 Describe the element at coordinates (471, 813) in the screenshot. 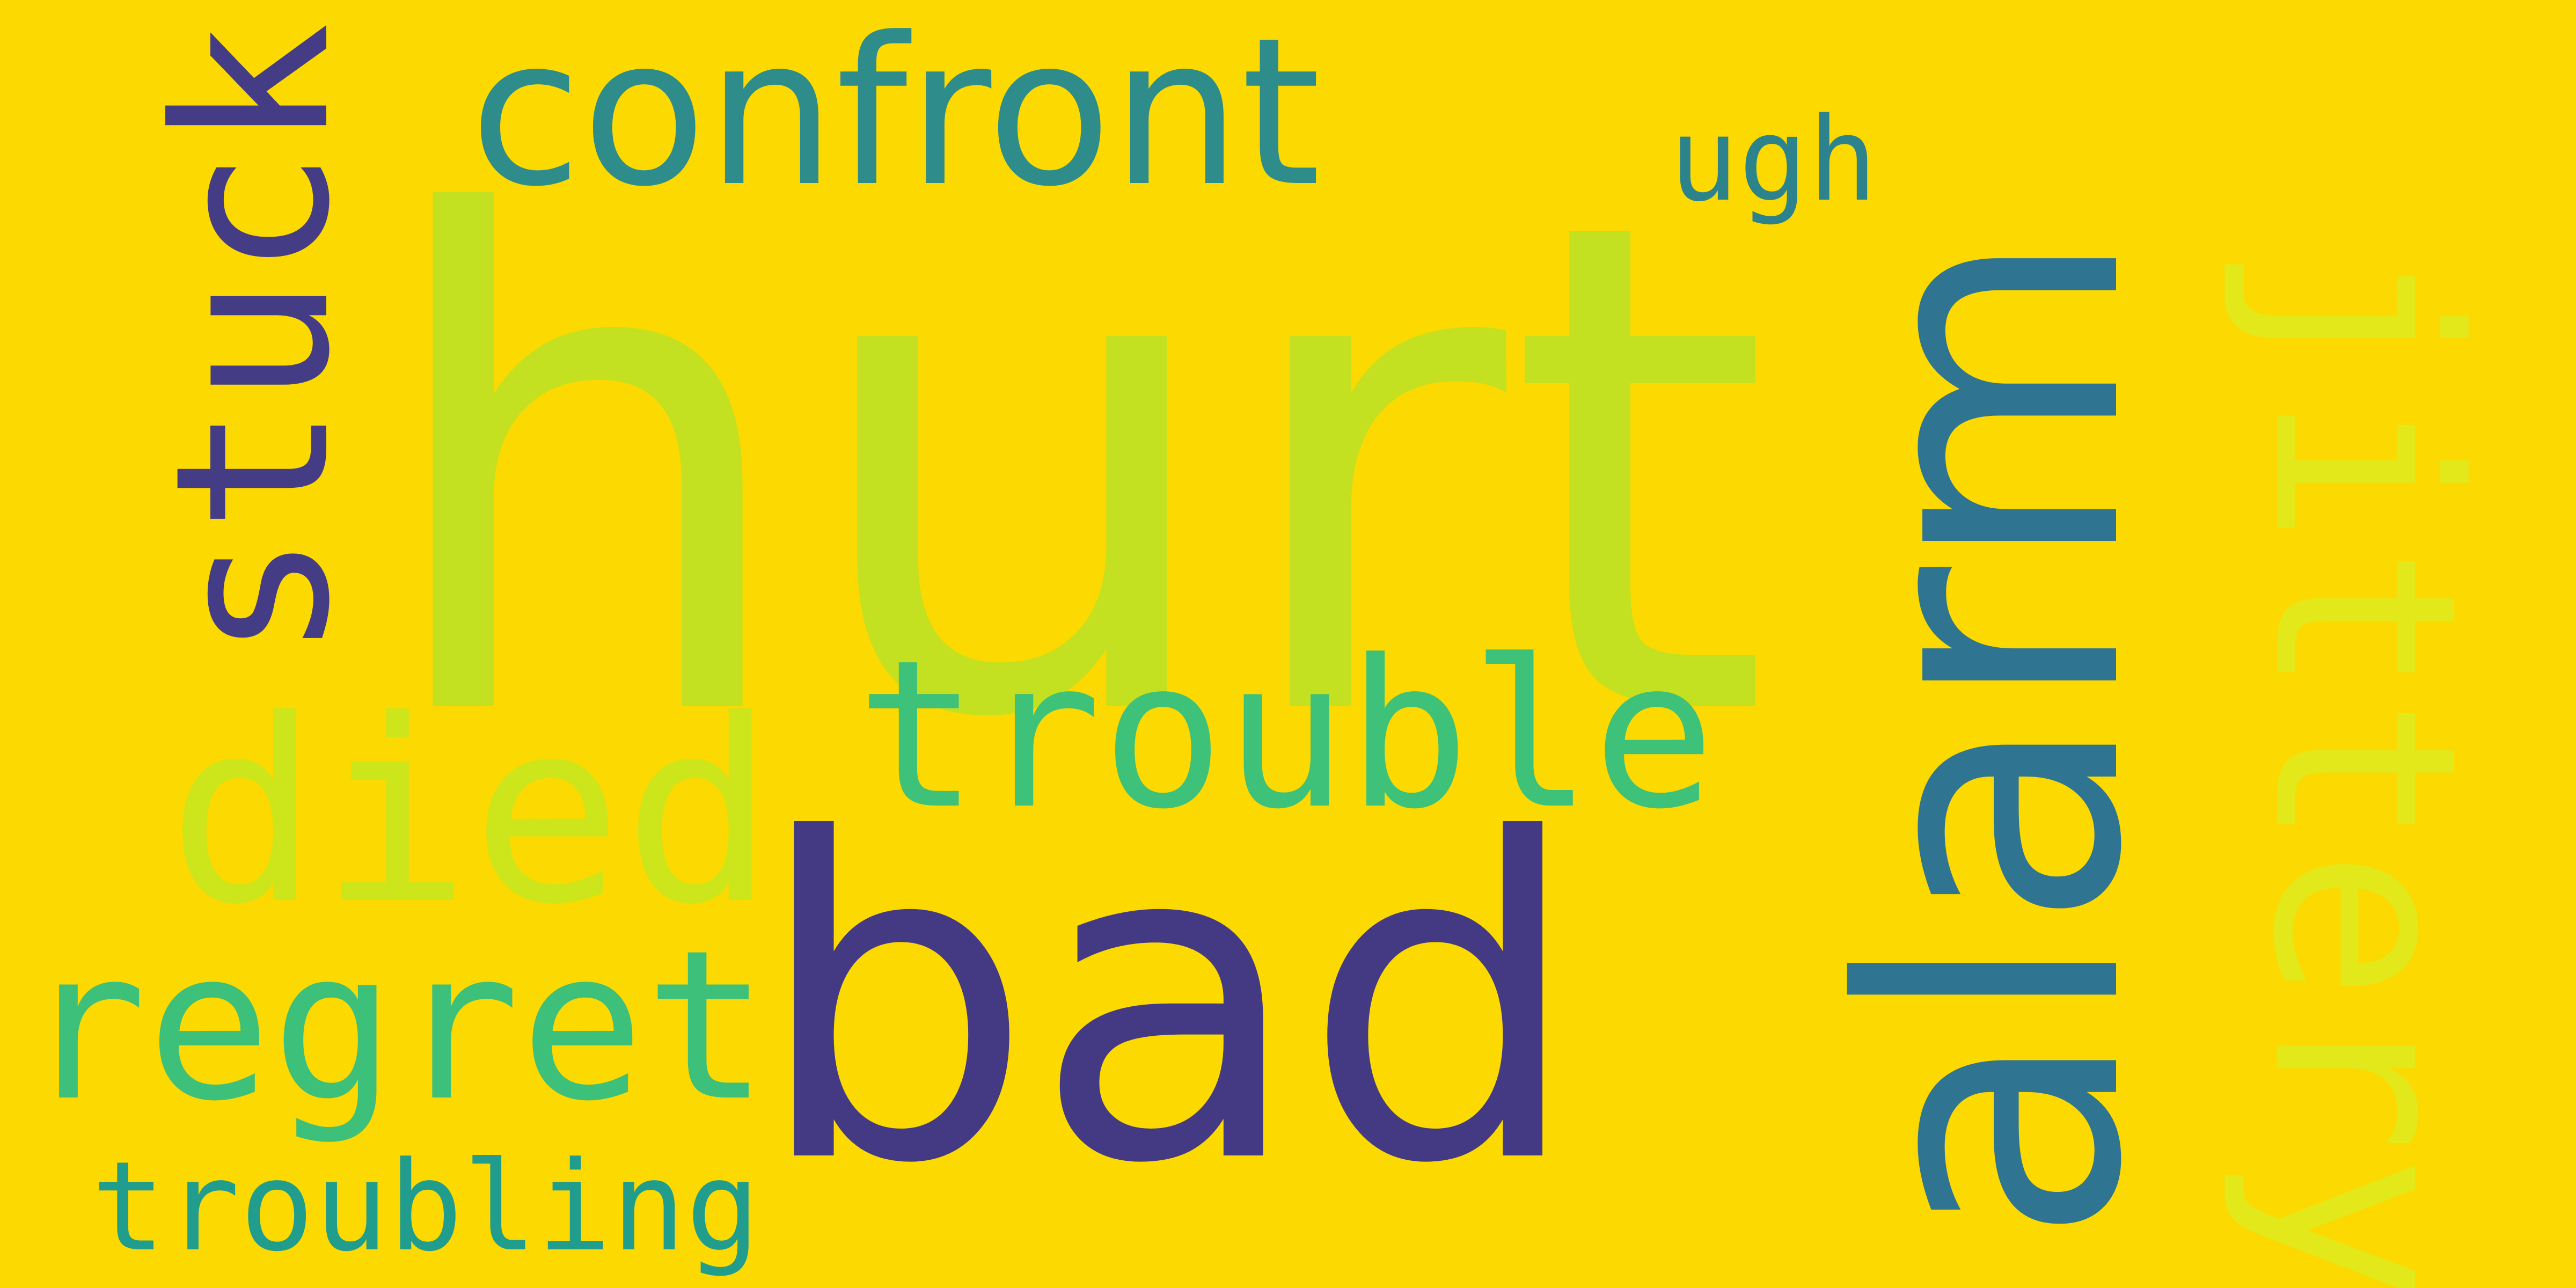

I see `word-died: died` at that location.